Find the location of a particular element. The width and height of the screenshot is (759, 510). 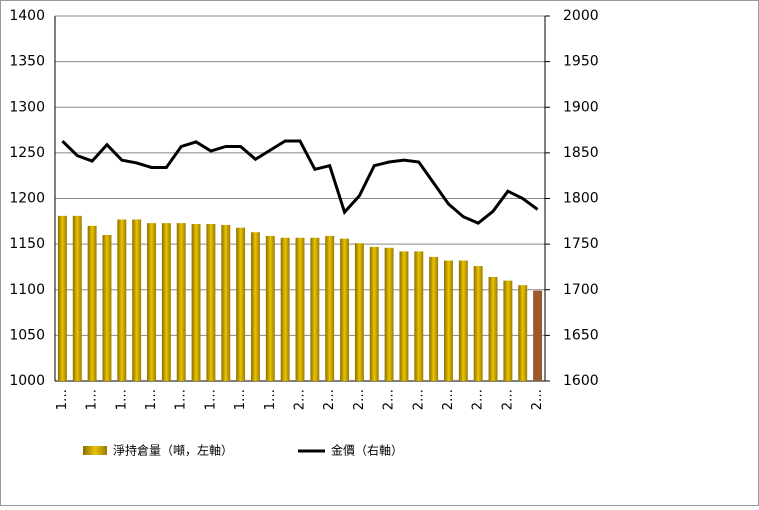

y2-tick-label: 1700 is located at coordinates (581, 290).